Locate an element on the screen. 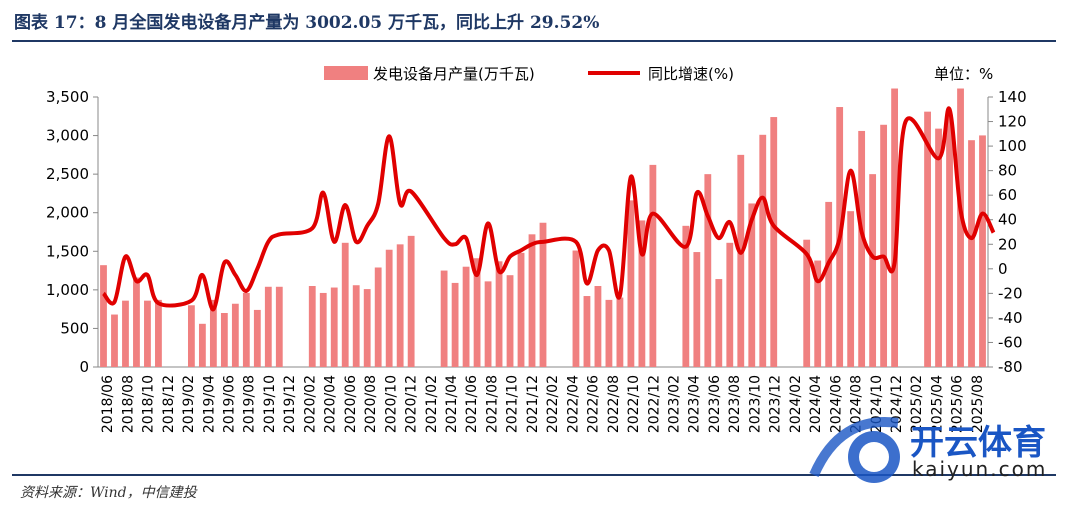  x-tick-label: 2019/02 is located at coordinates (189, 404).